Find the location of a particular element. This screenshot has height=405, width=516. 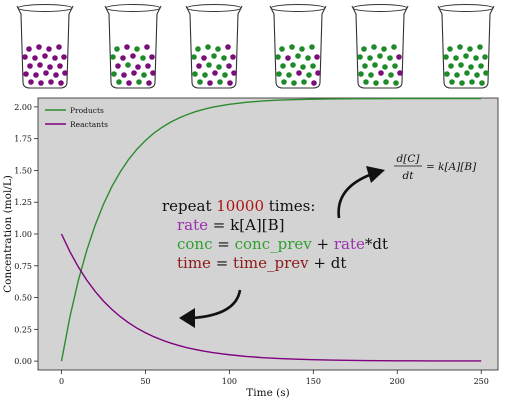

code-line: time = time_prev + dt is located at coordinates (261, 263).